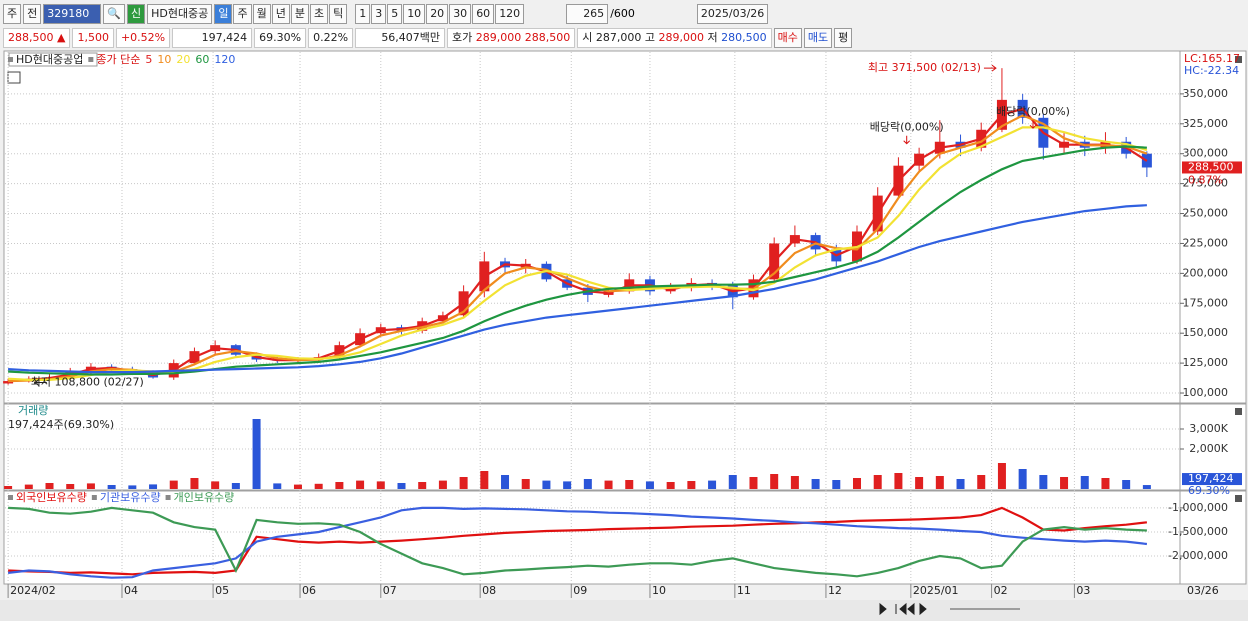 Image resolution: width=1248 pixels, height=621 pixels. Describe the element at coordinates (414, 14) in the screenshot. I see `interval-button: 10` at that location.